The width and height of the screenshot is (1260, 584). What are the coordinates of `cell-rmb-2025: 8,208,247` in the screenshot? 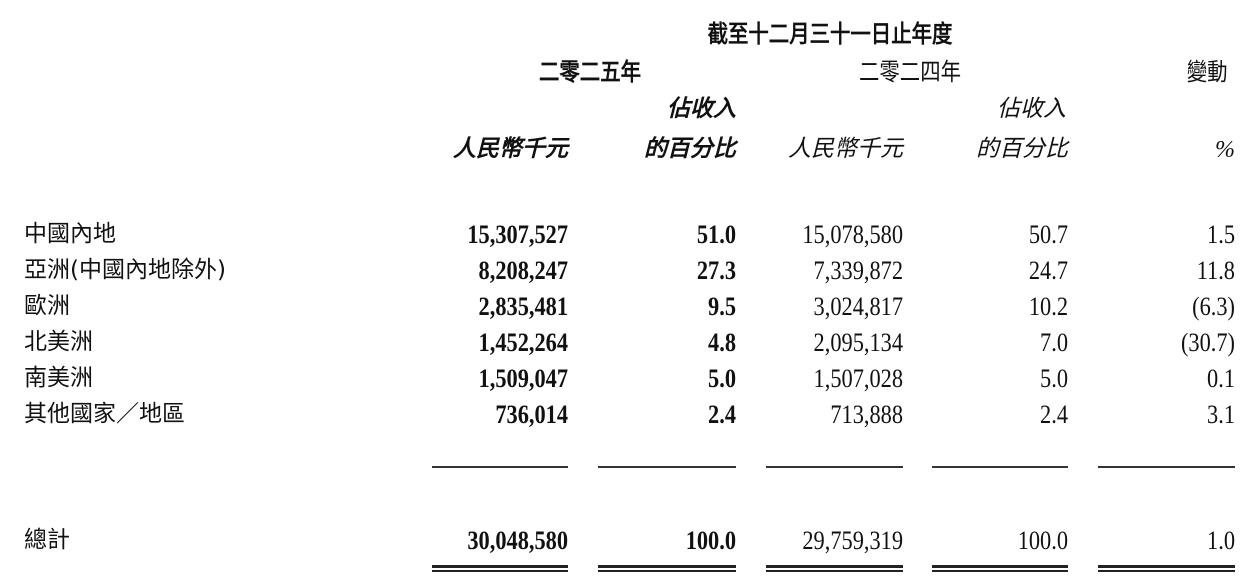 It's located at (523, 270).